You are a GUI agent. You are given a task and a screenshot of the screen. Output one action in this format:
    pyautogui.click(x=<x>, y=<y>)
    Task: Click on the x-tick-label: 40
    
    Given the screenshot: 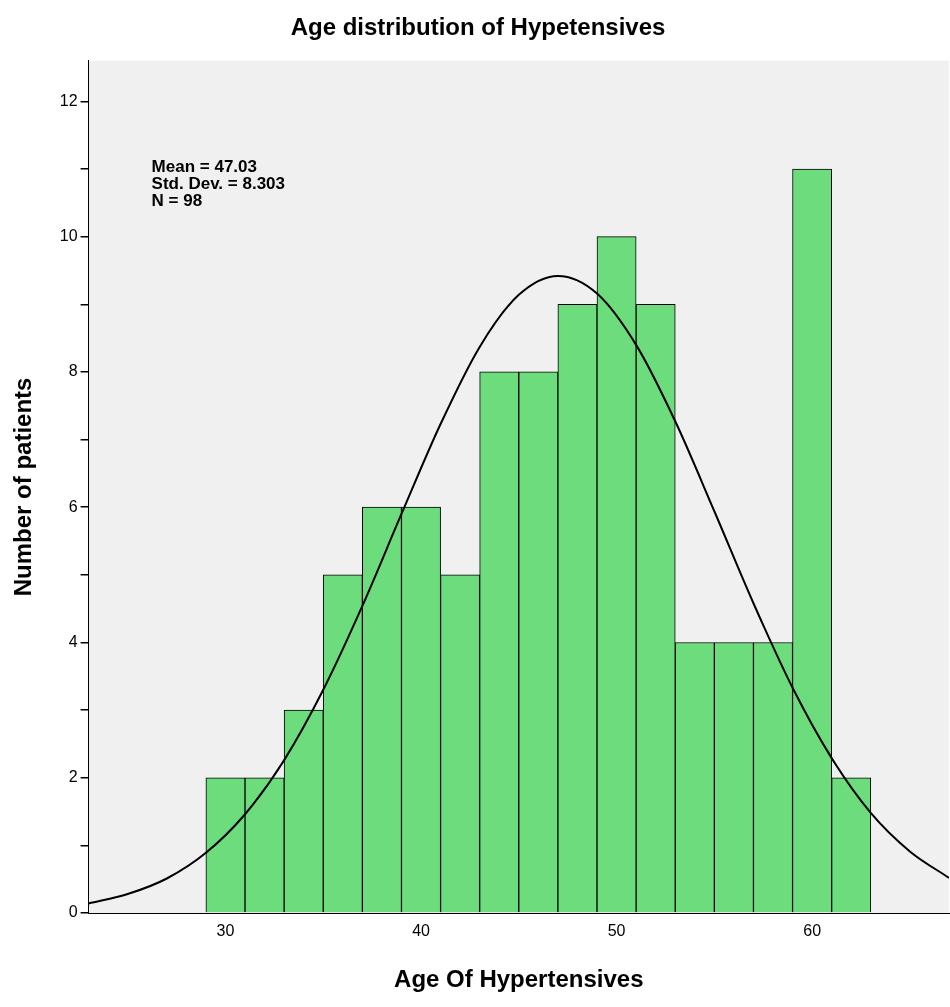 What is the action you would take?
    pyautogui.click(x=421, y=931)
    